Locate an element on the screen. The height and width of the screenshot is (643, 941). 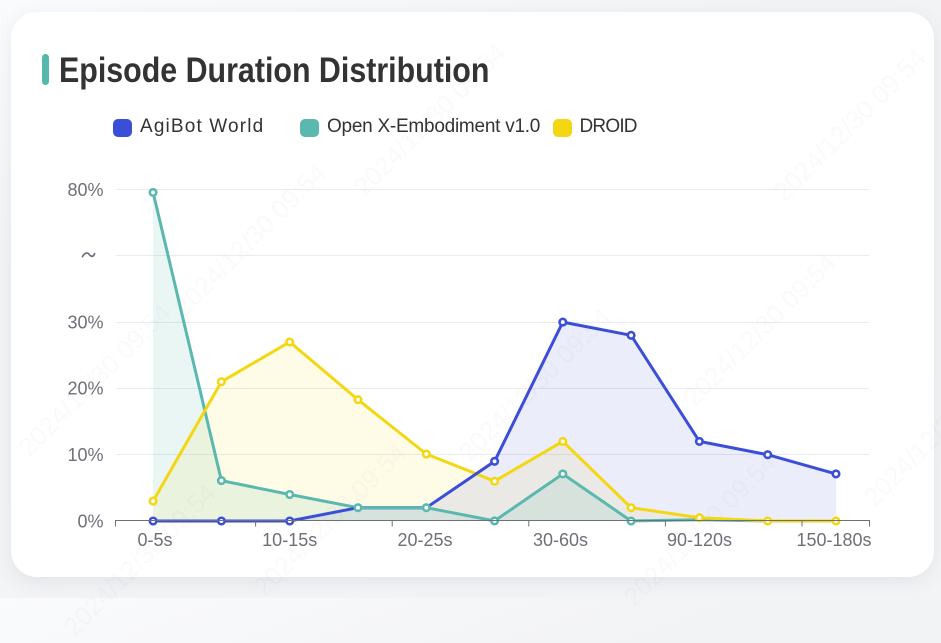
svg-text: 0% is located at coordinates (90, 521).